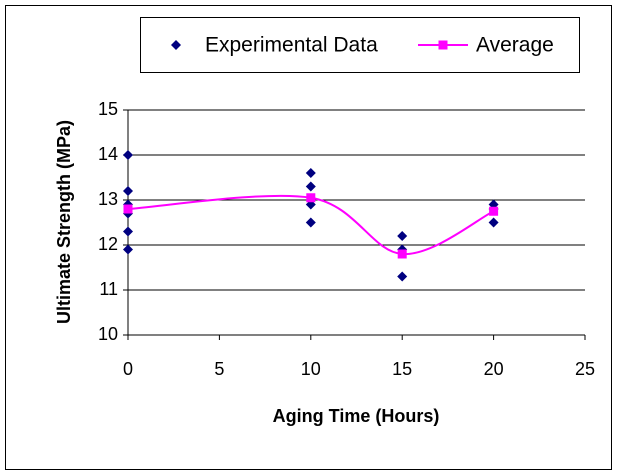  What do you see at coordinates (108, 199) in the screenshot?
I see `y-tick-label: 13` at bounding box center [108, 199].